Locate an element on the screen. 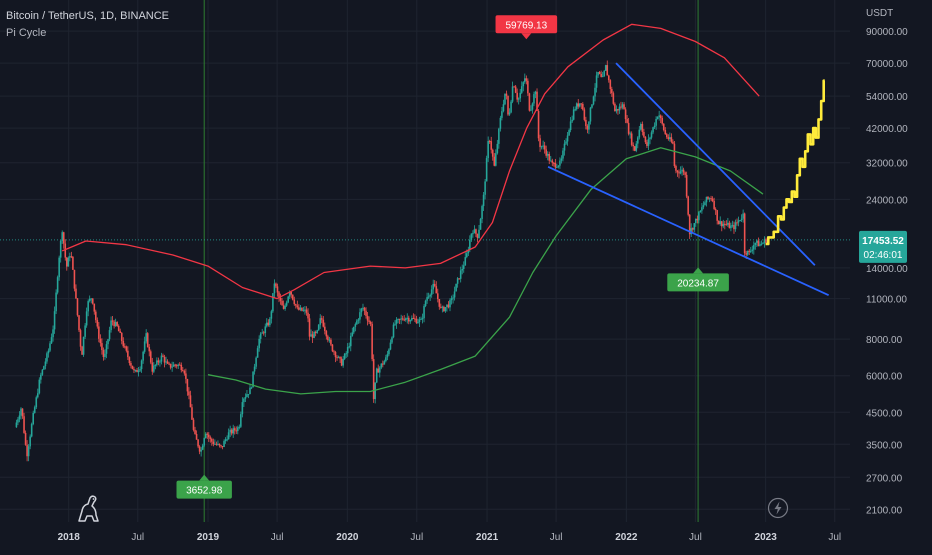 Image resolution: width=932 pixels, height=555 pixels. y-tick-label: 3500.00 is located at coordinates (884, 445).